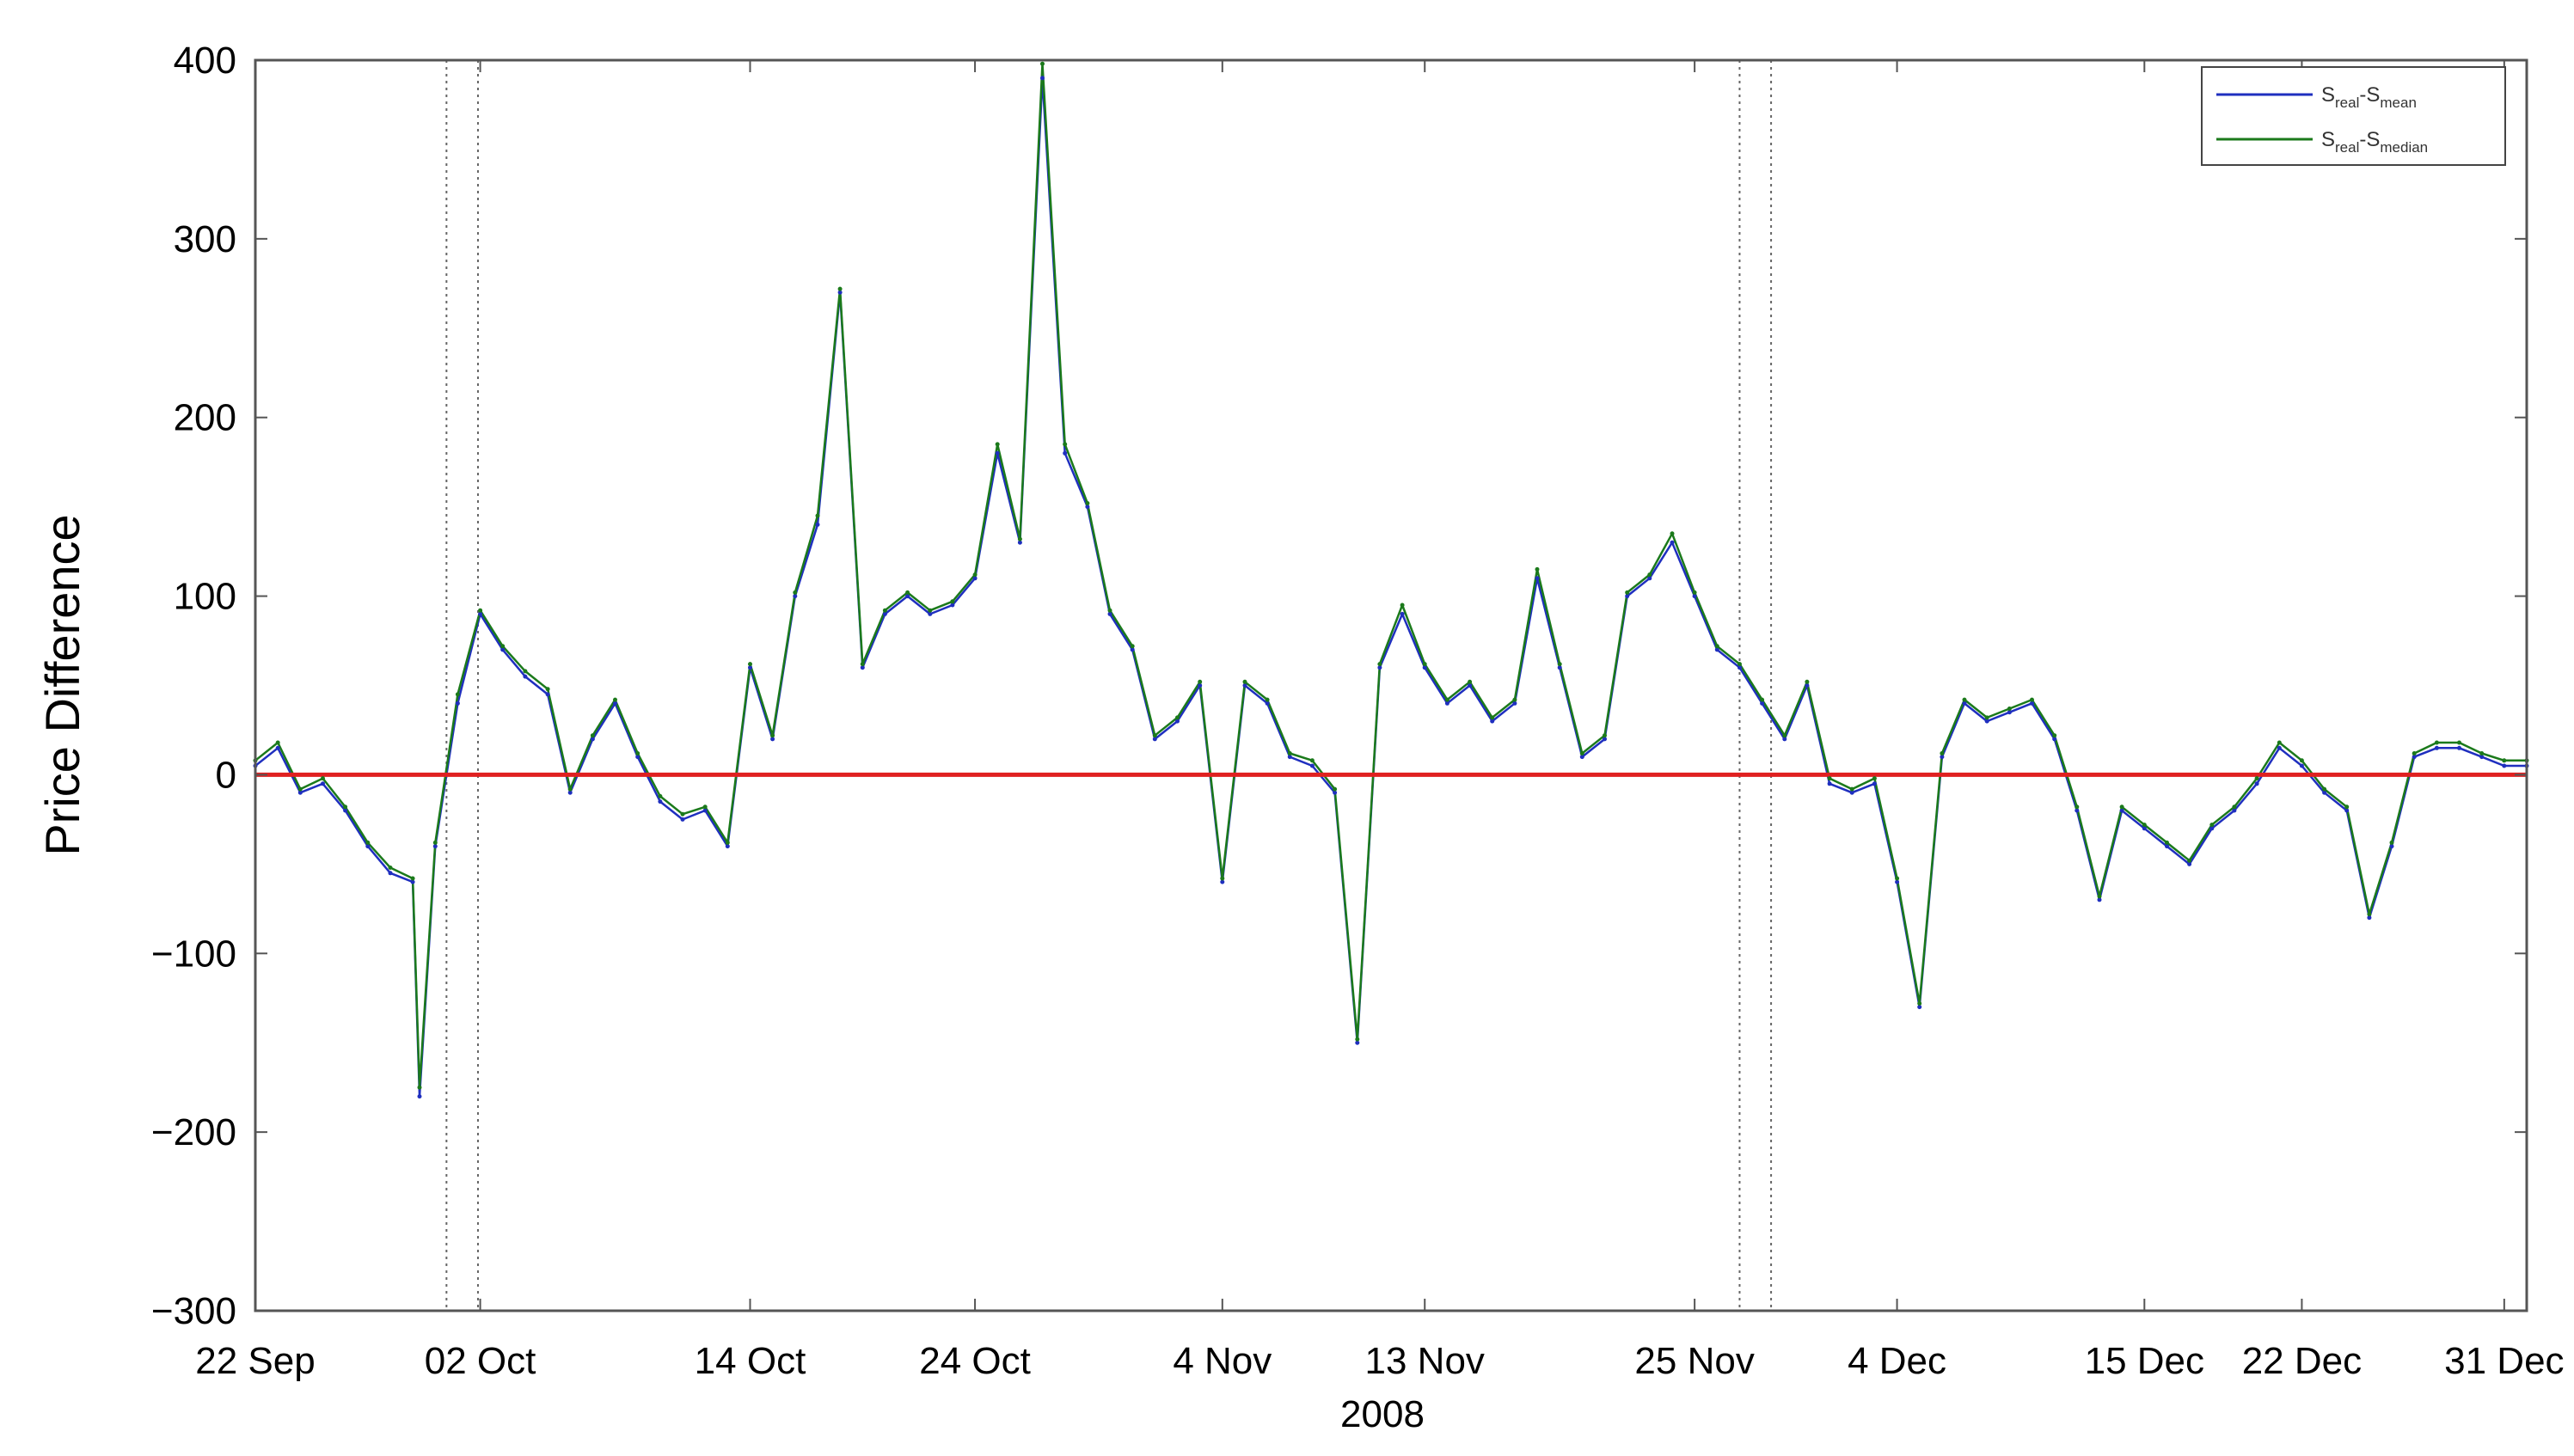 The image size is (2574, 1456). Describe the element at coordinates (1382, 1414) in the screenshot. I see `x-axis-title: 2008` at that location.